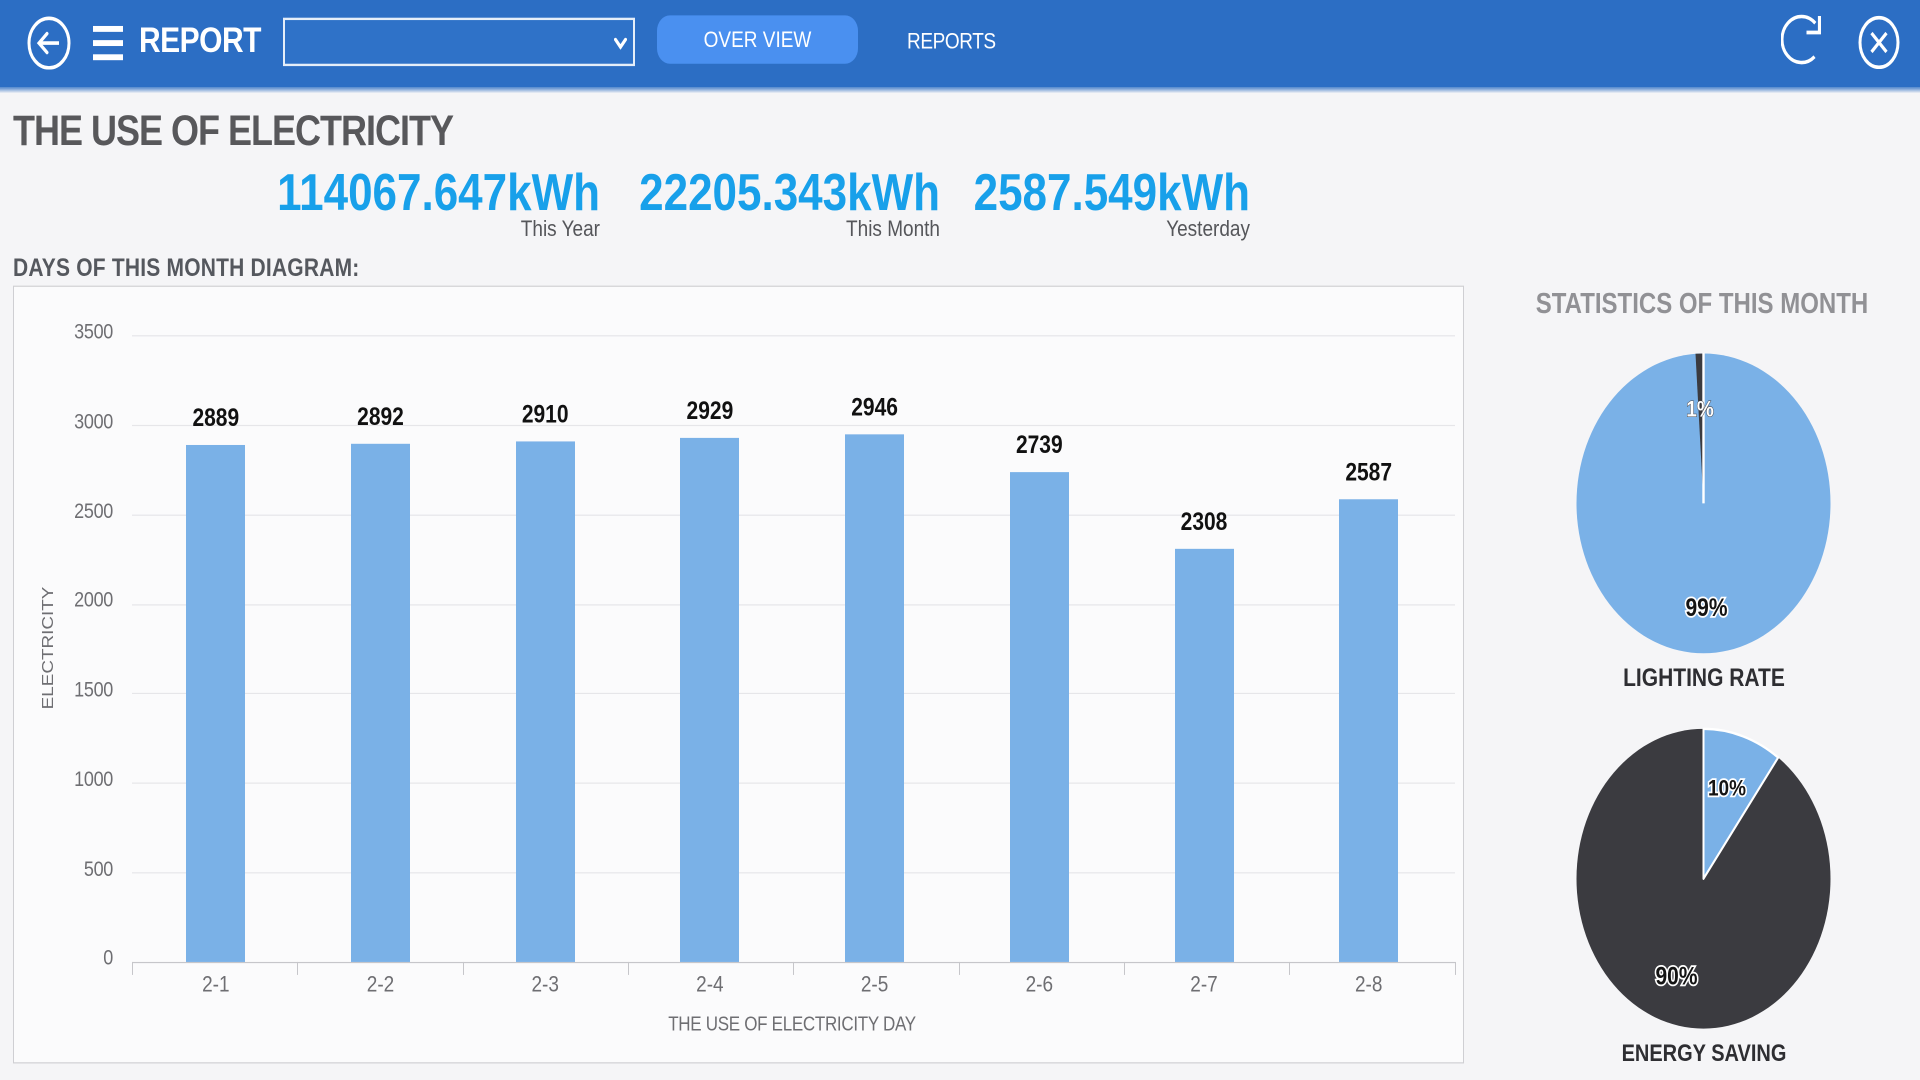 This screenshot has height=1080, width=1920. What do you see at coordinates (1676, 976) in the screenshot?
I see `svg-text: 90%` at bounding box center [1676, 976].